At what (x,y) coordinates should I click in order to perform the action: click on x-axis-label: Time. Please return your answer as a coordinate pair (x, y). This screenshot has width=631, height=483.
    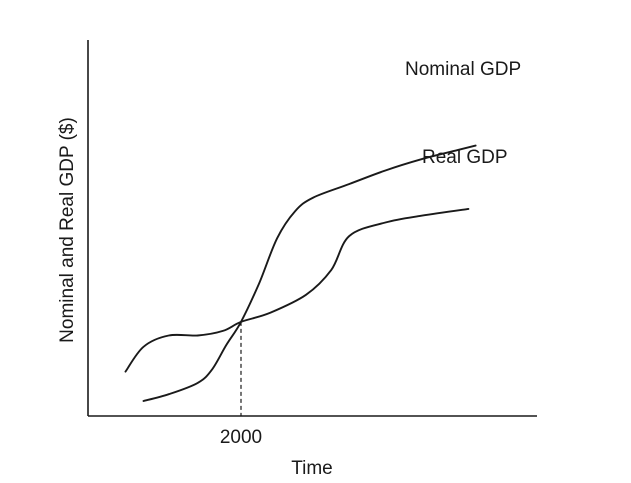
    Looking at the image, I should click on (312, 468).